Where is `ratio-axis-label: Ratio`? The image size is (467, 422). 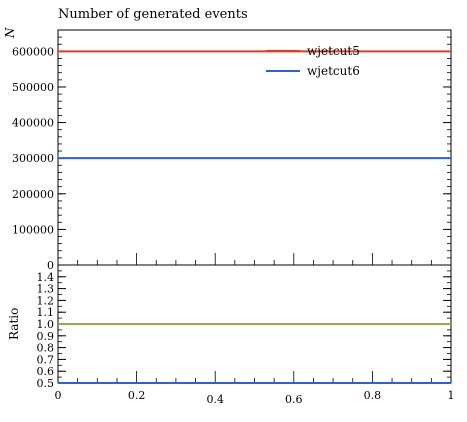
ratio-axis-label: Ratio is located at coordinates (14, 324).